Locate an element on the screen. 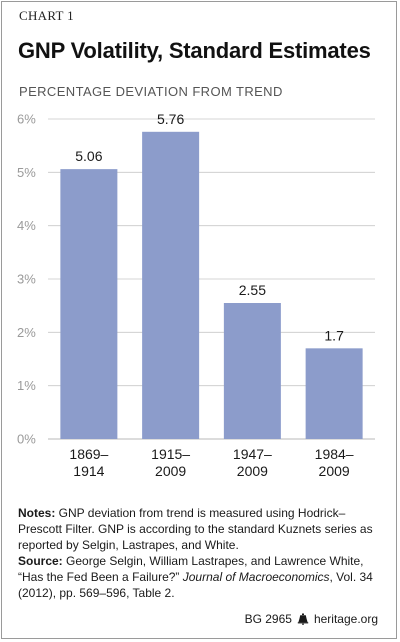  y-tick-label: 3% is located at coordinates (26, 279).